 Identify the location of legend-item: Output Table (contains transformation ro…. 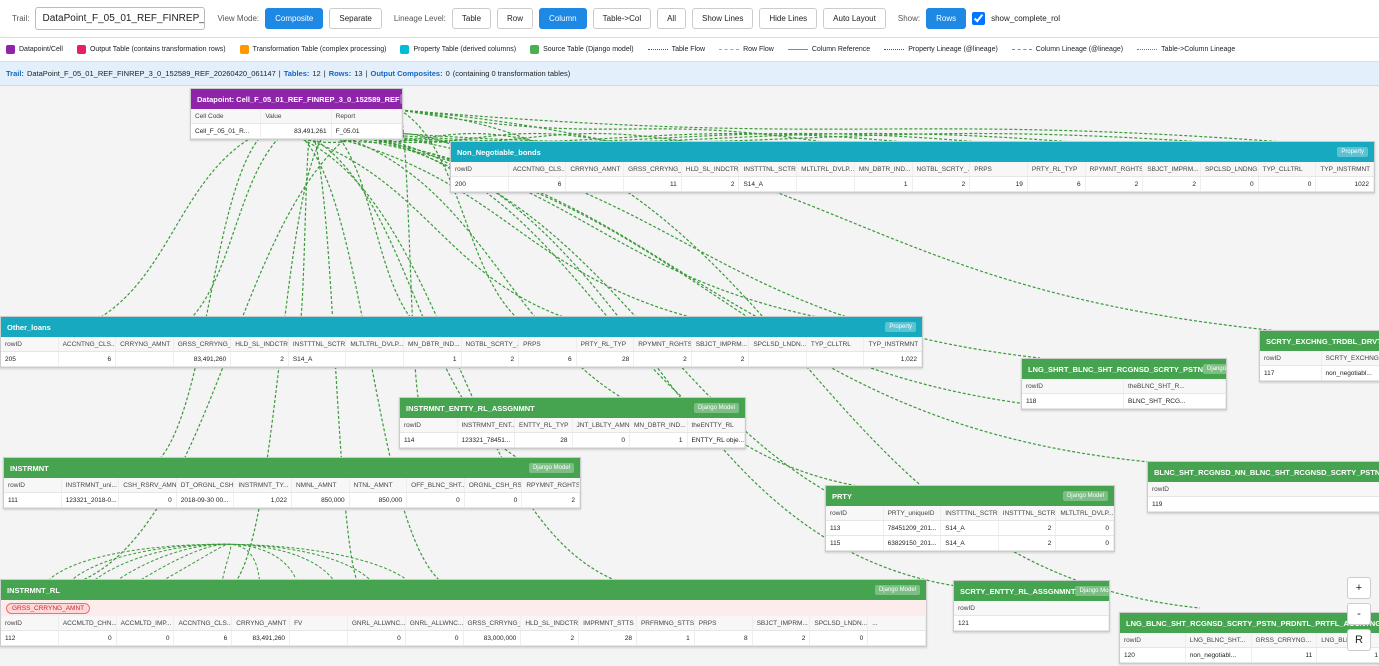
(151, 49).